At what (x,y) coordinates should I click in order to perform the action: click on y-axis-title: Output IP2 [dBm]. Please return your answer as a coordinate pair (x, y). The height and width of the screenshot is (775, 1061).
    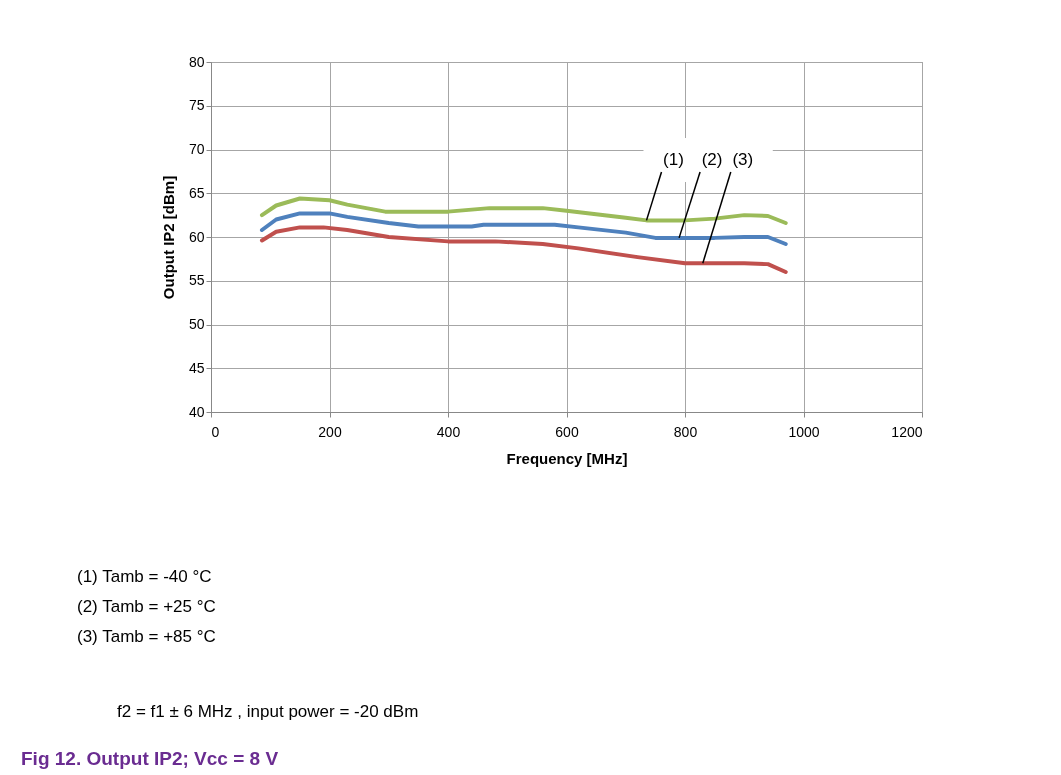
    Looking at the image, I should click on (168, 237).